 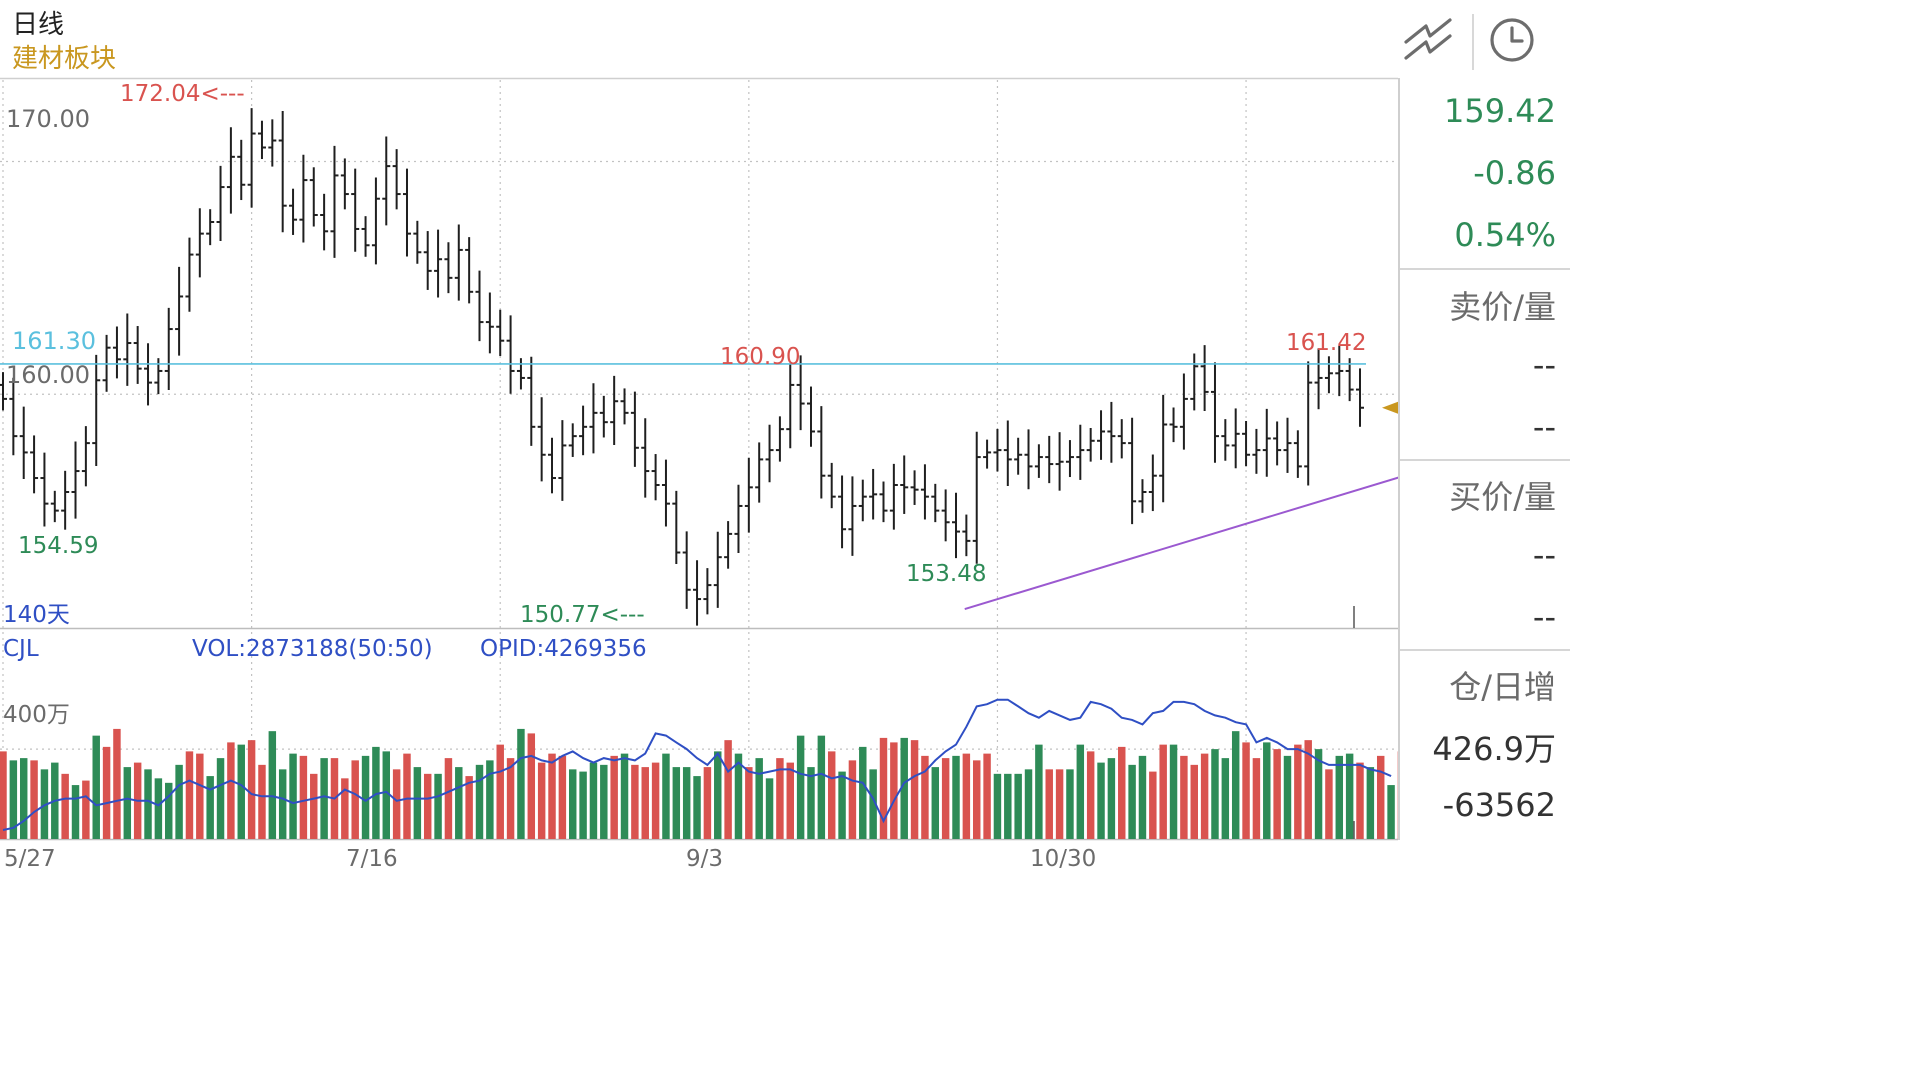 I want to click on y-tick-label: 170.00, so click(x=48, y=119).